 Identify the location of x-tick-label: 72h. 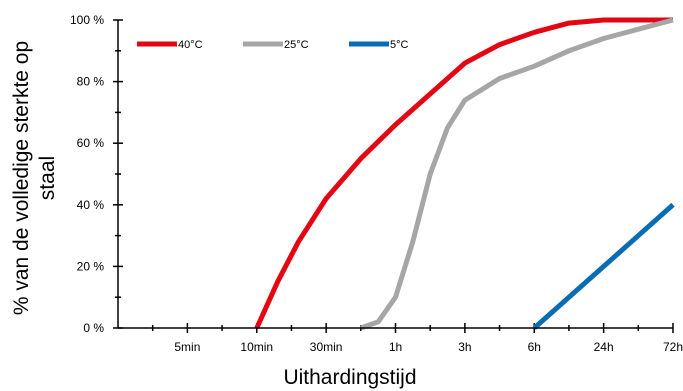
(673, 347).